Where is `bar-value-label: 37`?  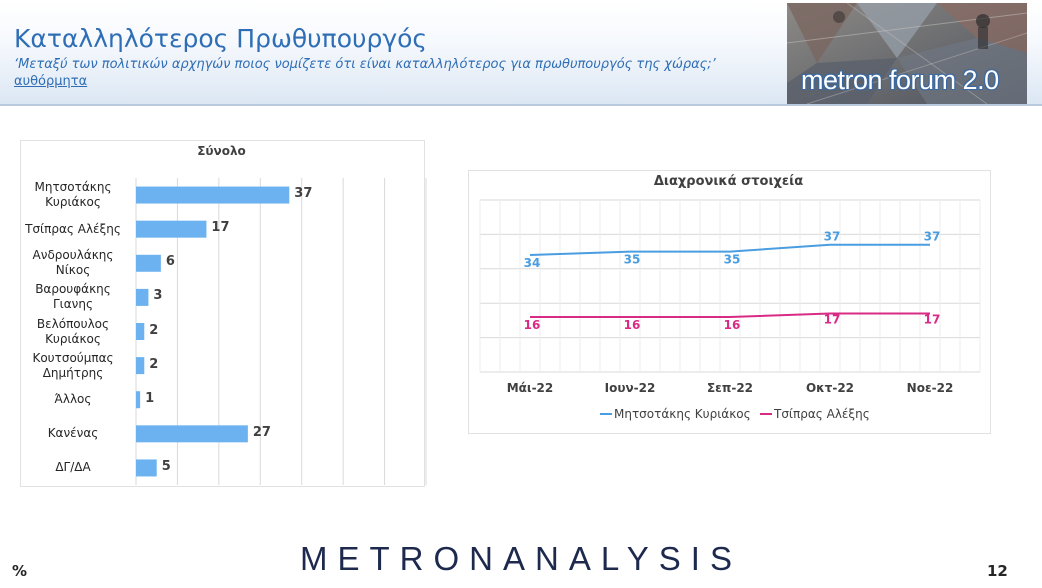
bar-value-label: 37 is located at coordinates (303, 194).